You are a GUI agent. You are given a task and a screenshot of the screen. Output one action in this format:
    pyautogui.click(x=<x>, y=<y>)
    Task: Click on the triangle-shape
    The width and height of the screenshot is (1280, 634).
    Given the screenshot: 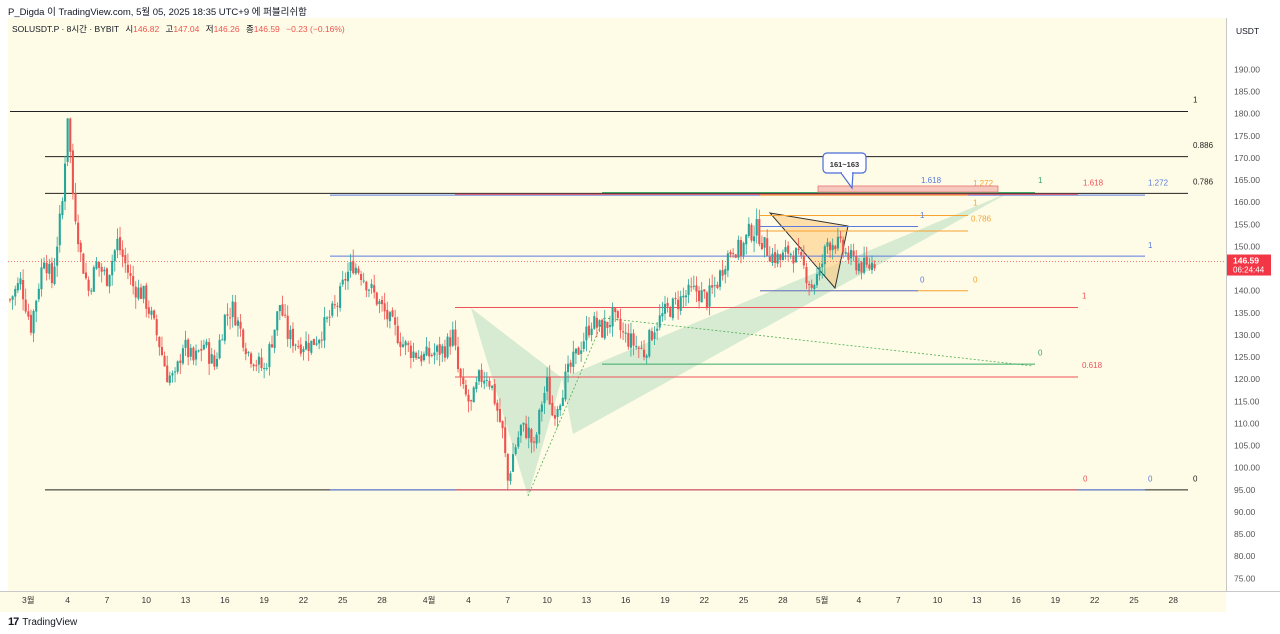 What is the action you would take?
    pyautogui.click(x=808, y=251)
    